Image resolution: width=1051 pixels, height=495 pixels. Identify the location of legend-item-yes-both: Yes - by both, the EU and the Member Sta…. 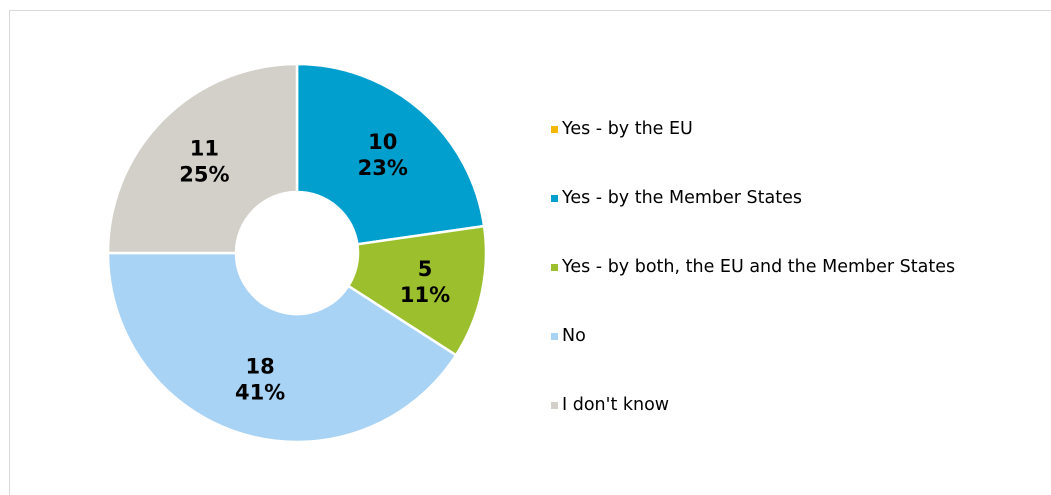
(753, 267).